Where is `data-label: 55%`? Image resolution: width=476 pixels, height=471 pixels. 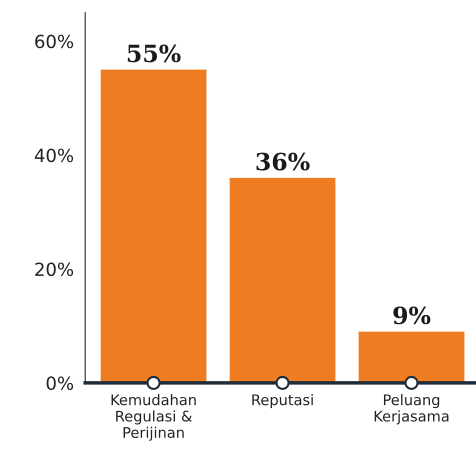
data-label: 55% is located at coordinates (154, 53).